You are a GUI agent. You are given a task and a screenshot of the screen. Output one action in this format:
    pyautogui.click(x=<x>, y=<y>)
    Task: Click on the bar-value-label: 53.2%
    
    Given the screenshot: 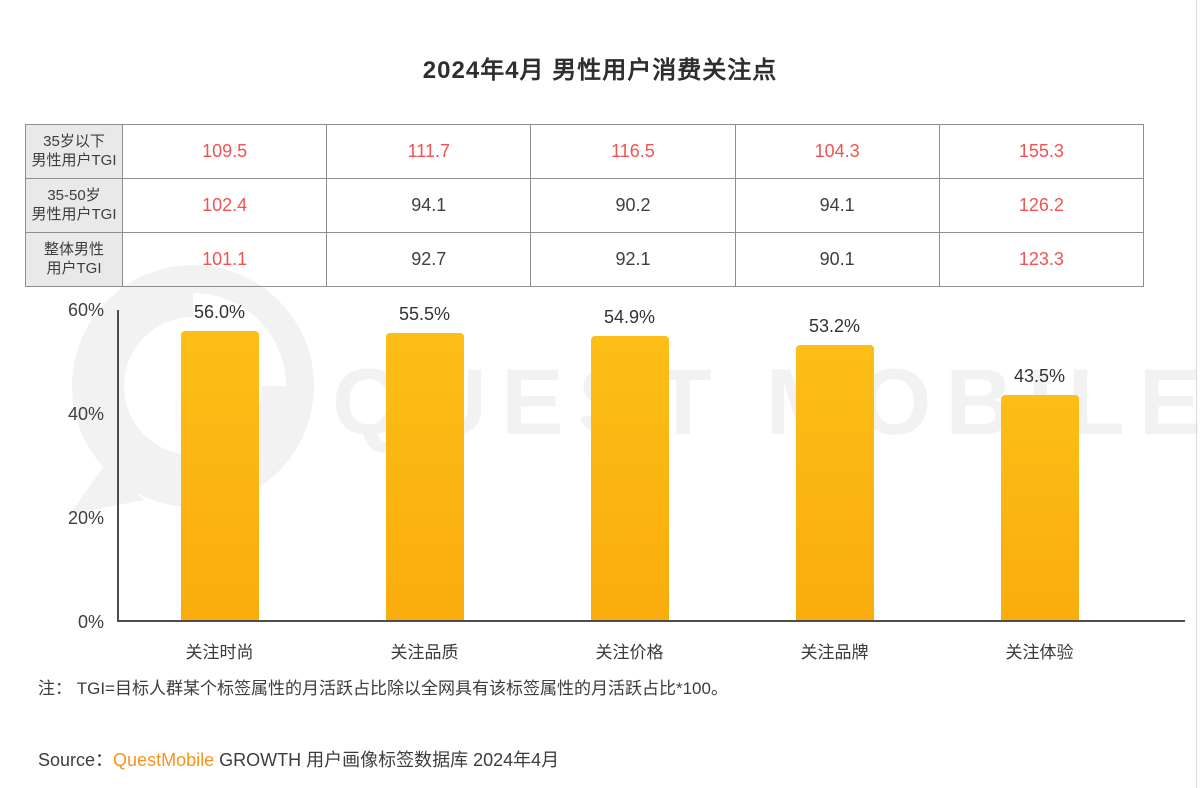 What is the action you would take?
    pyautogui.click(x=834, y=326)
    